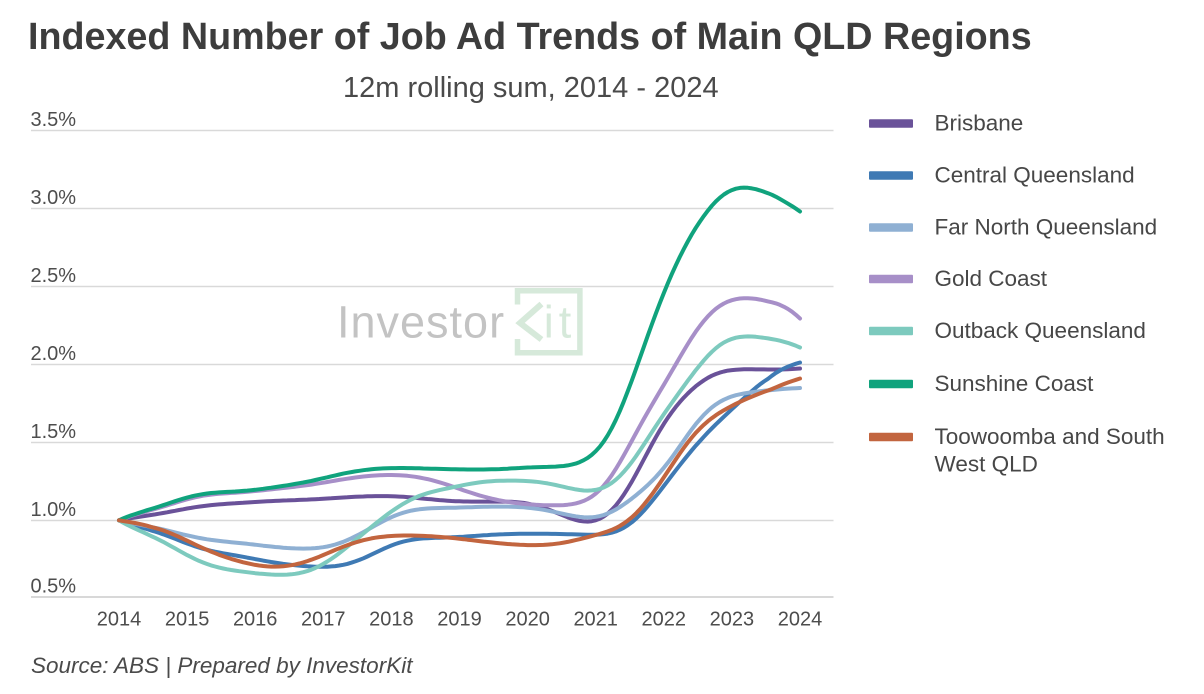  I want to click on svg-text: Gold Coast, so click(991, 278).